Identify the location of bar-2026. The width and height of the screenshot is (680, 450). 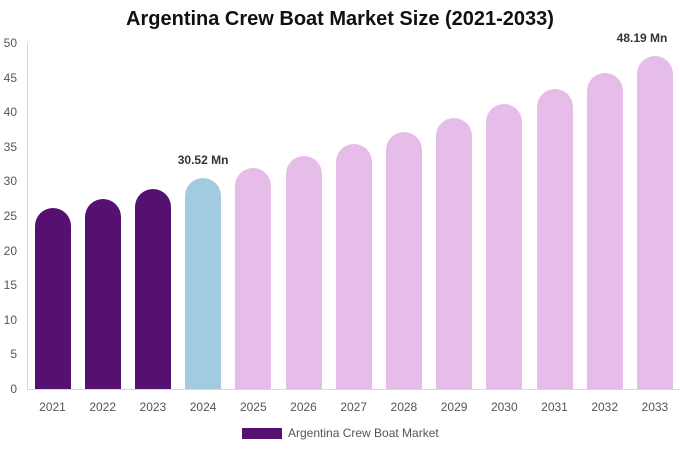
(303, 272).